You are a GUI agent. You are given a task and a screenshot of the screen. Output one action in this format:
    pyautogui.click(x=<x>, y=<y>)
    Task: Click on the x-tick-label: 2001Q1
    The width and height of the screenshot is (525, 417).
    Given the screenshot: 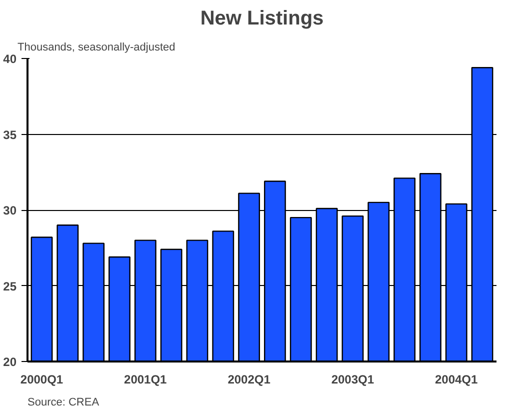 What is the action you would take?
    pyautogui.click(x=146, y=379)
    